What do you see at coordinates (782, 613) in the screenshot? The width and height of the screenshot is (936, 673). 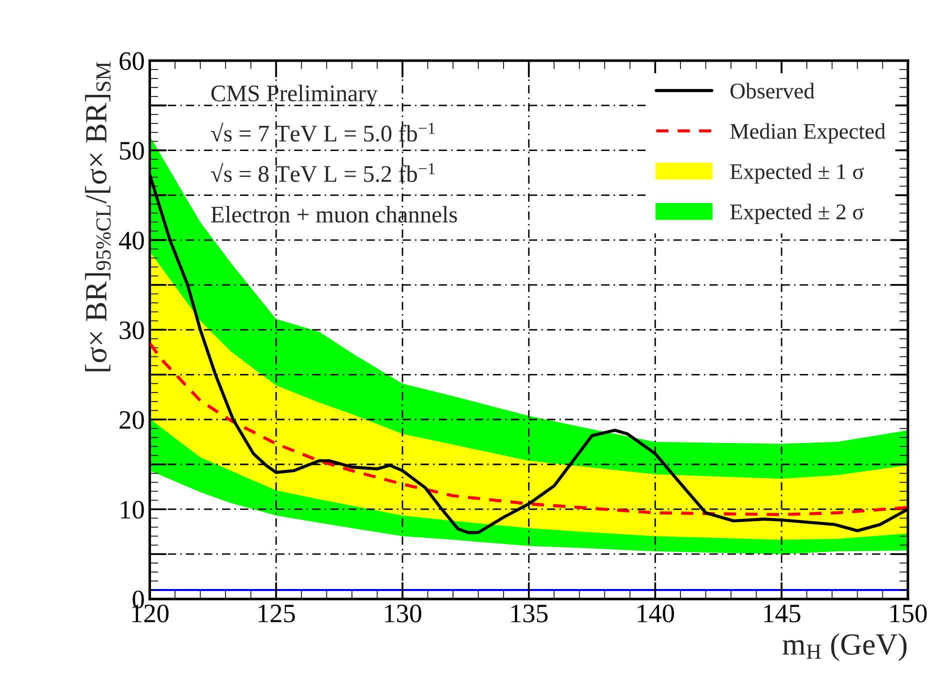 I see `x-tick-label: 145` at bounding box center [782, 613].